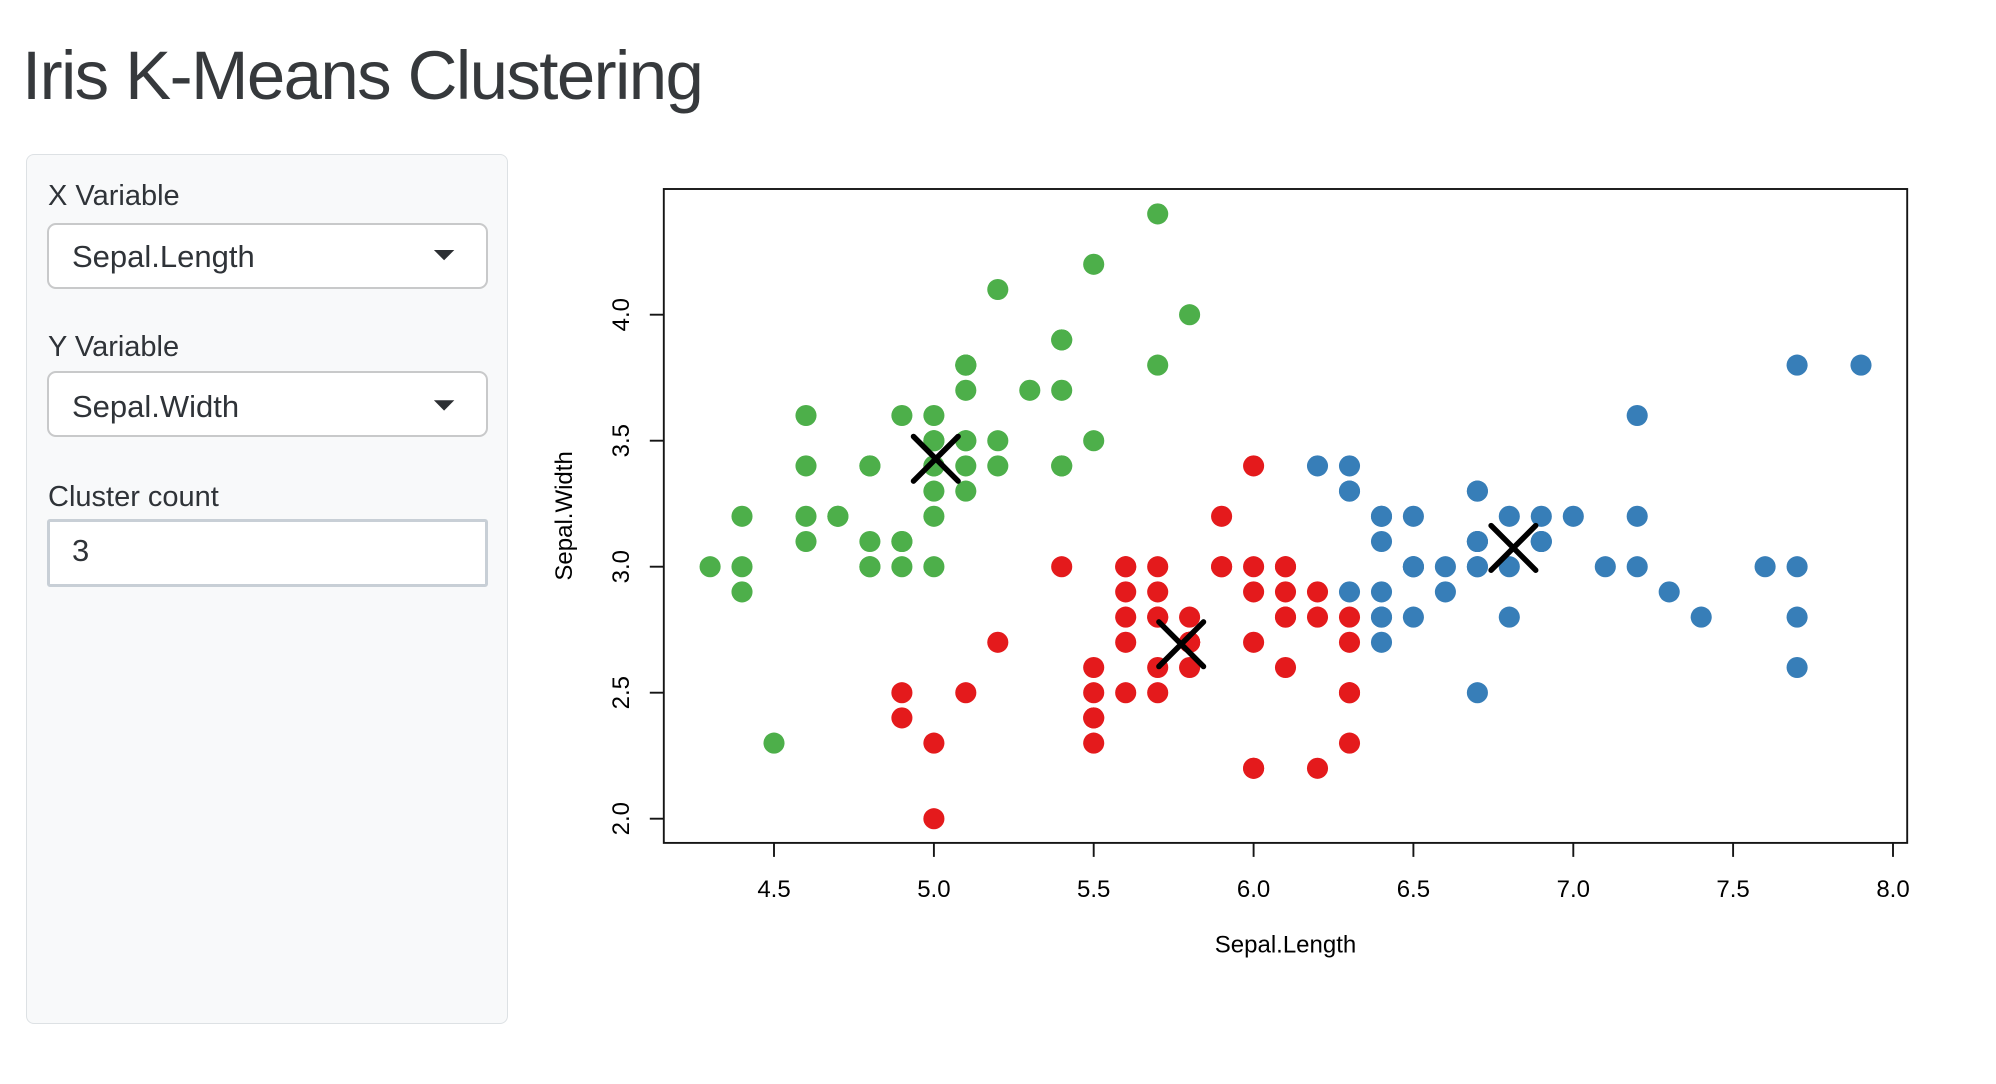 This screenshot has width=1996, height=1084. What do you see at coordinates (1413, 889) in the screenshot?
I see `svg-text: 6.5` at bounding box center [1413, 889].